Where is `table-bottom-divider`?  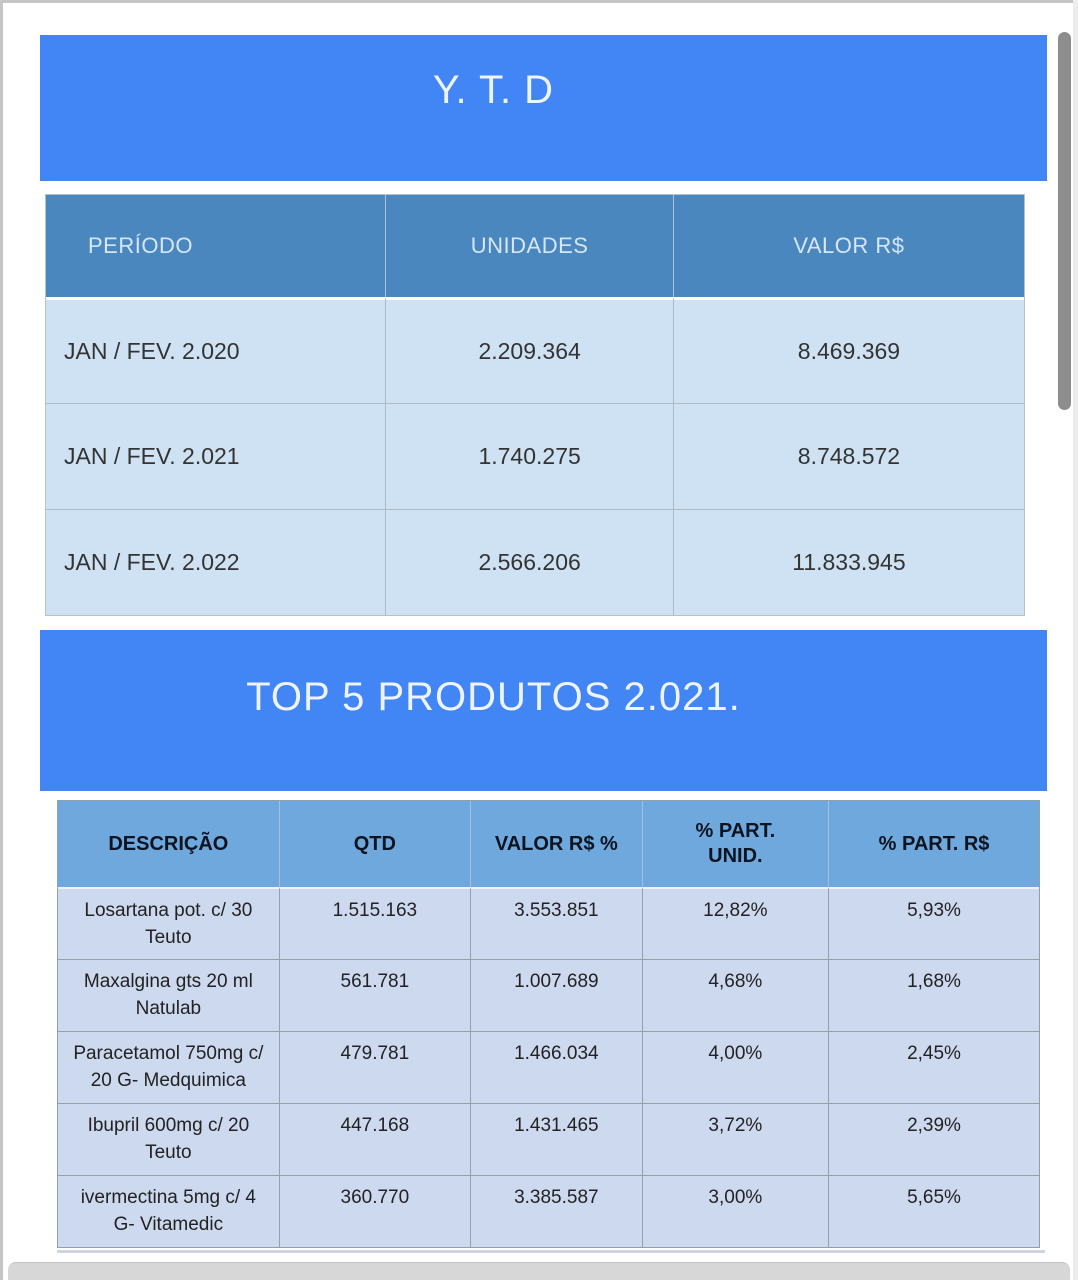
table-bottom-divider is located at coordinates (551, 1251).